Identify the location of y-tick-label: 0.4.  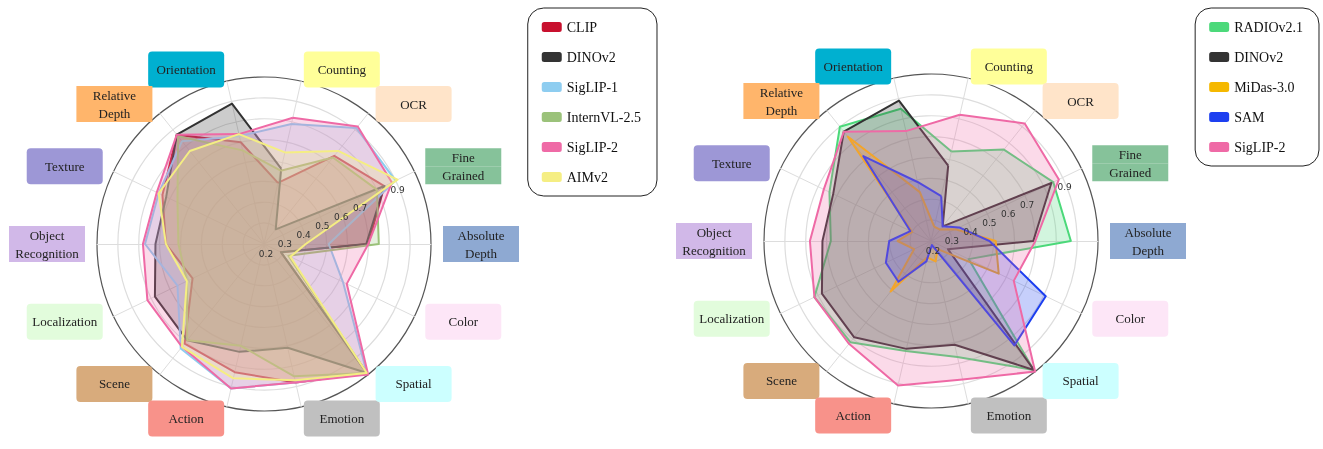
(304, 235).